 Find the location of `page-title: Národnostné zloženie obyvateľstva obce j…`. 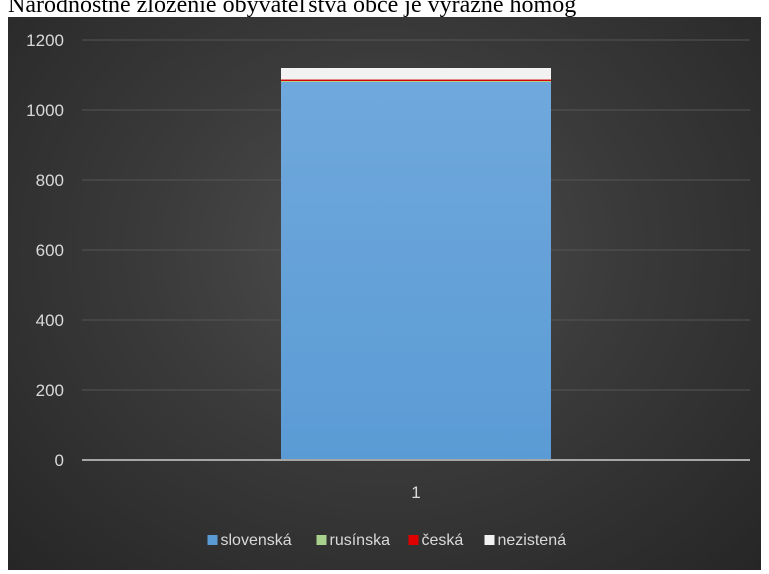

page-title: Národnostné zloženie obyvateľstva obce j… is located at coordinates (292, 9).